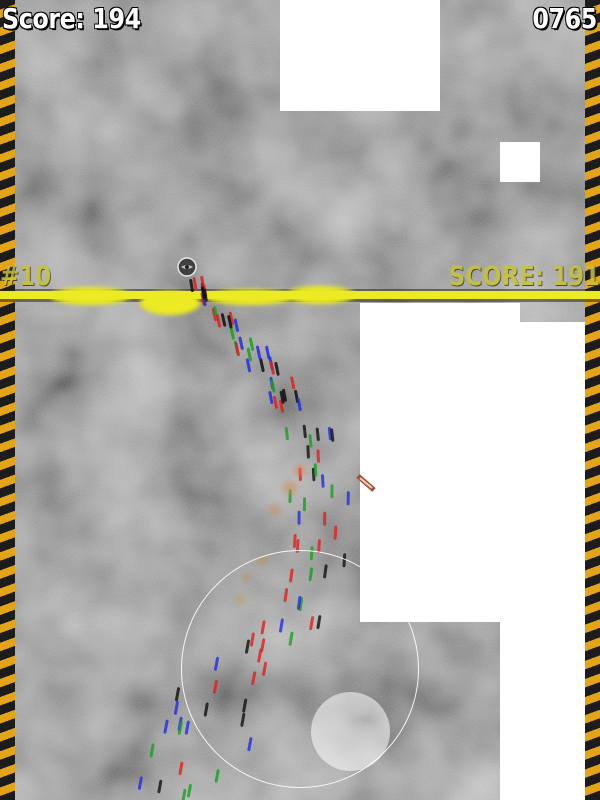 This screenshot has width=600, height=800. Describe the element at coordinates (550, 711) in the screenshot. I see `wall-block-bottom-right` at that location.